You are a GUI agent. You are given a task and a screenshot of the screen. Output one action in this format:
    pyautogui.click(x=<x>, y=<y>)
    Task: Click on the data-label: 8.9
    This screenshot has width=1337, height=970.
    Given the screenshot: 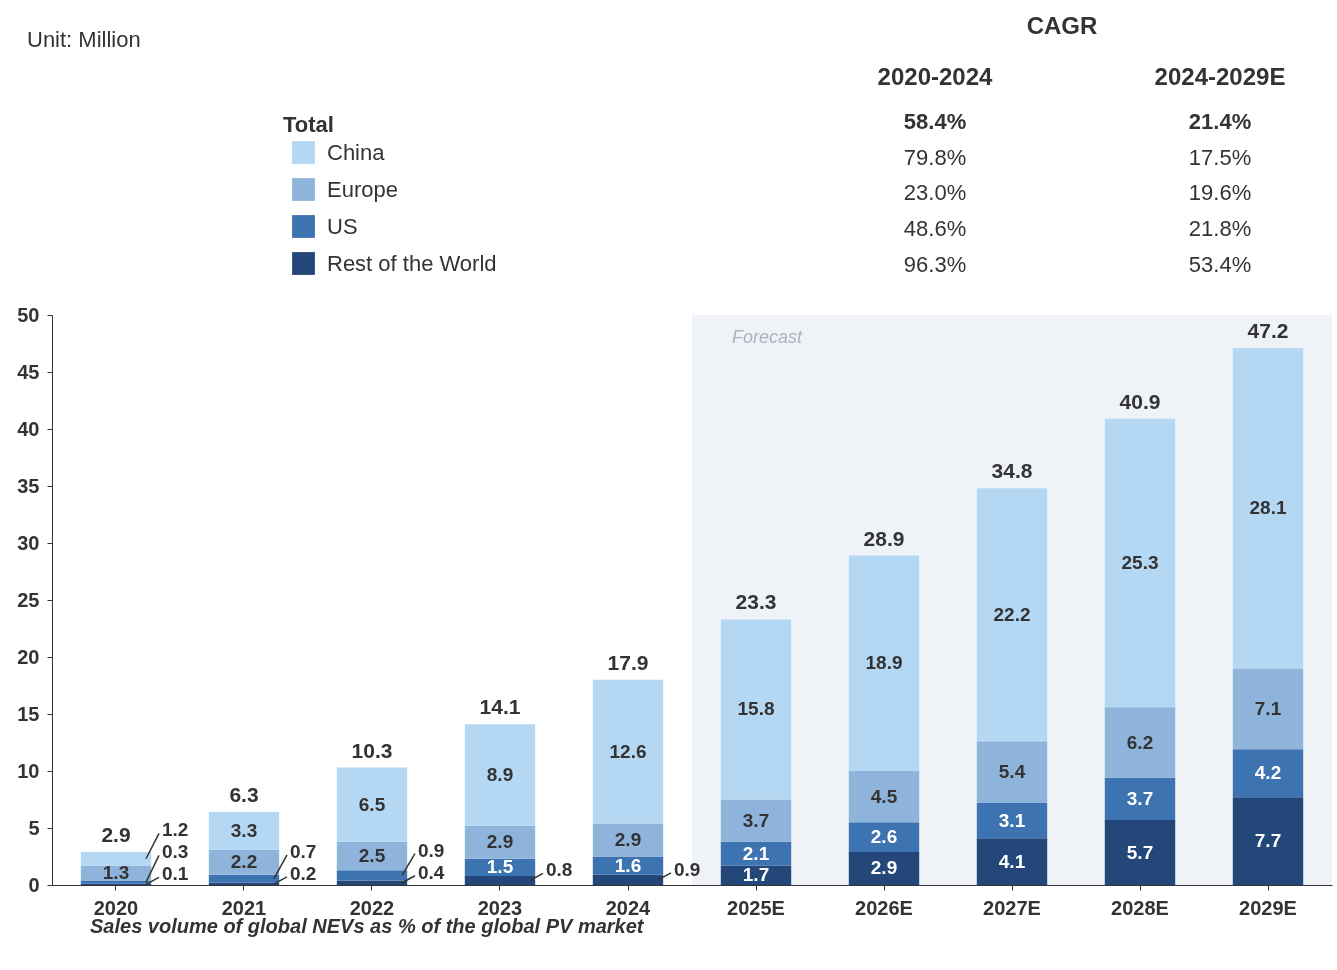 What is the action you would take?
    pyautogui.click(x=500, y=774)
    